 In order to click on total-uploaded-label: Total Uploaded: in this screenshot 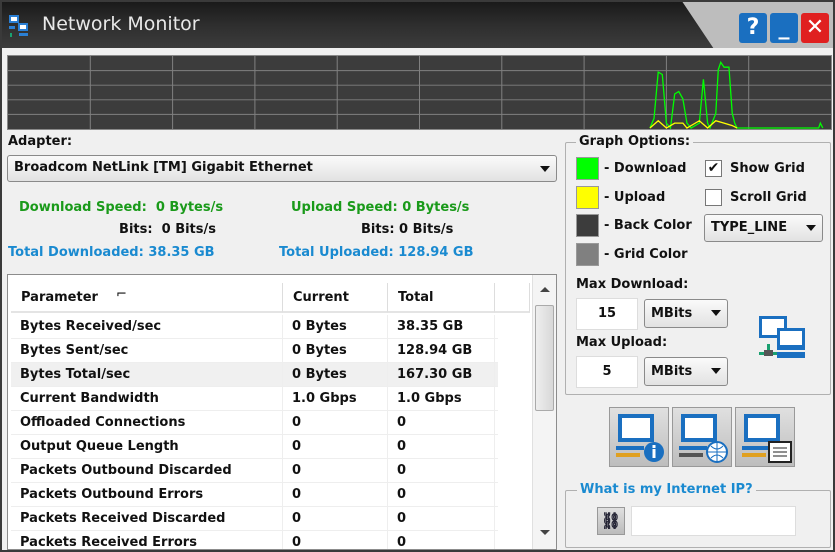, I will do `click(336, 252)`.